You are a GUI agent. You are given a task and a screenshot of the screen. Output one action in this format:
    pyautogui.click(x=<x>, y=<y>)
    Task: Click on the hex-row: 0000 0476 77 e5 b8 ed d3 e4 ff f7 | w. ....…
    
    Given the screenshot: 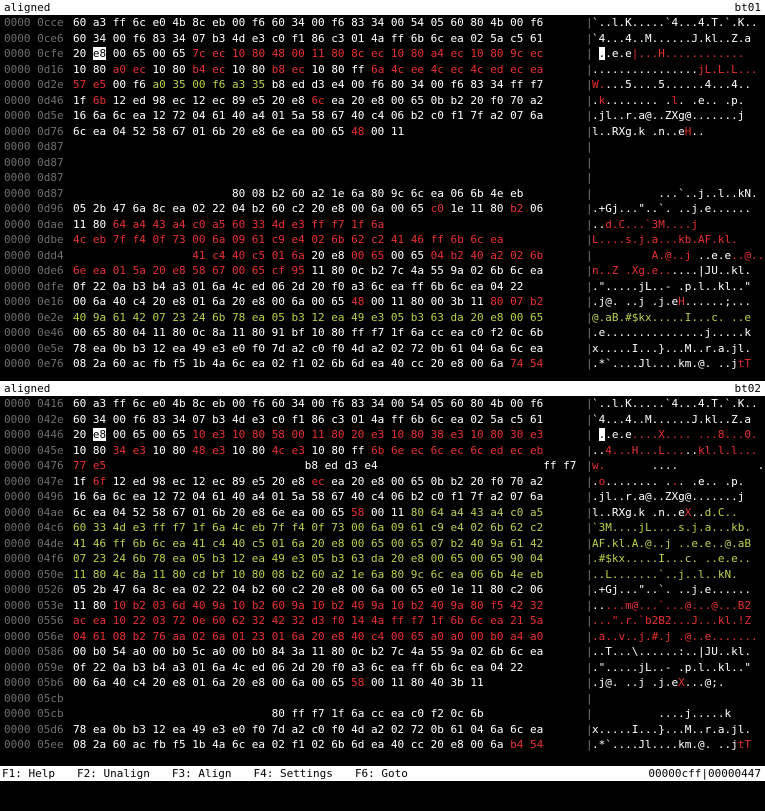 What is the action you would take?
    pyautogui.click(x=382, y=466)
    